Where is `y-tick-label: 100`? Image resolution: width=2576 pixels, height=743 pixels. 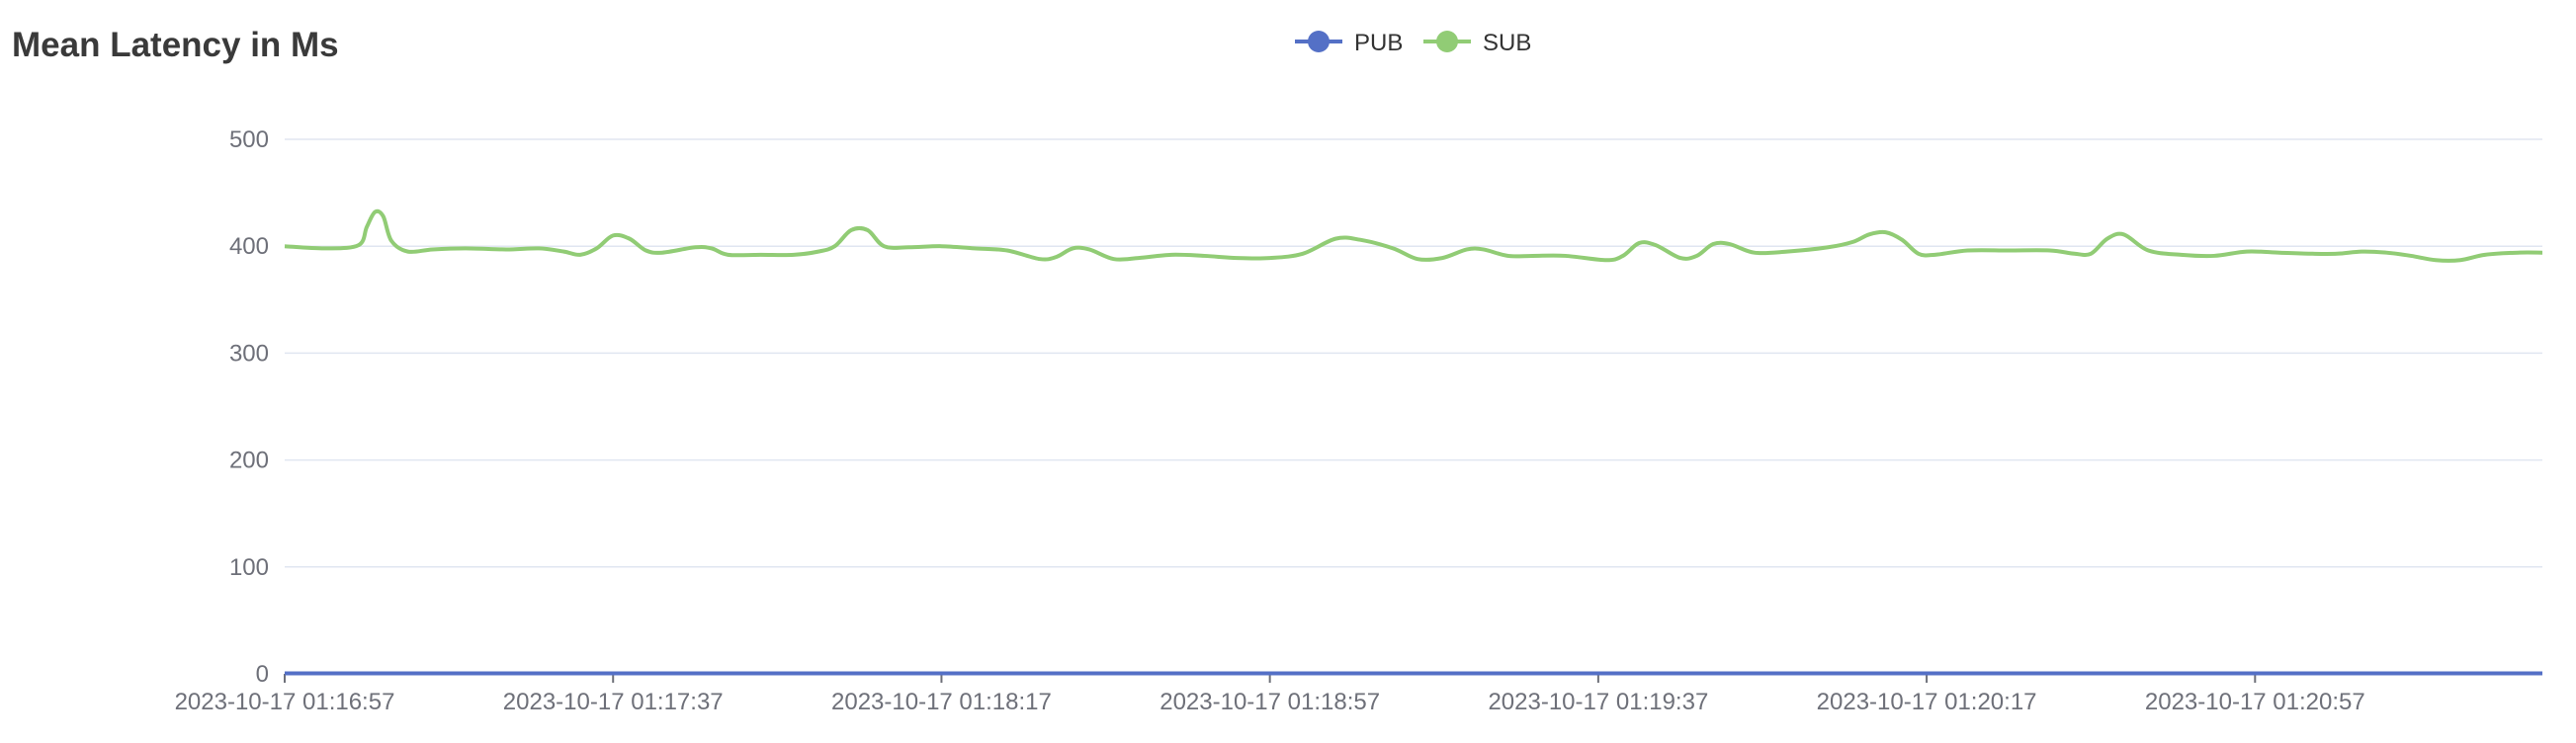 y-tick-label: 100 is located at coordinates (249, 567).